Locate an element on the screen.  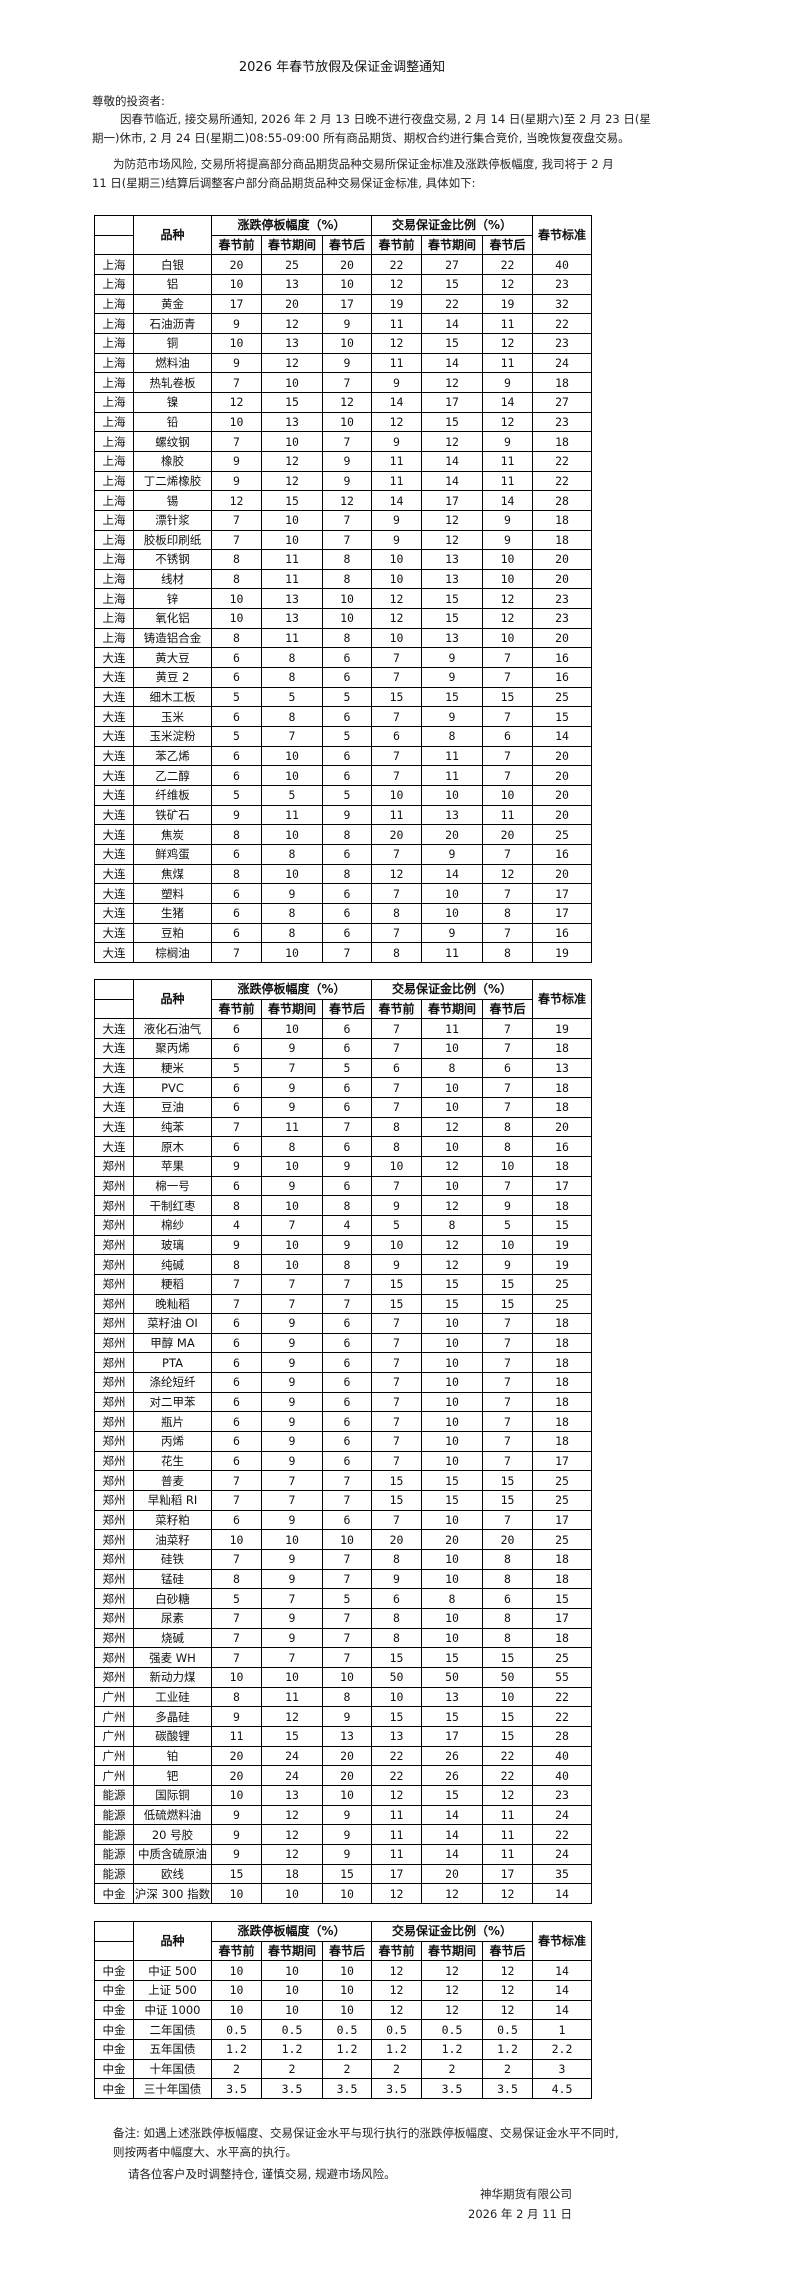
variety-cell: 焦煤 is located at coordinates (172, 874).